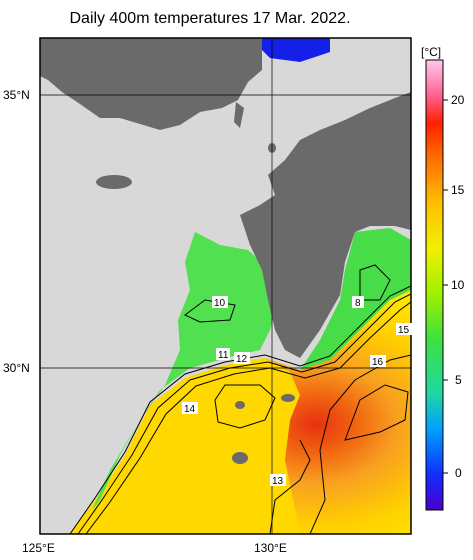 The width and height of the screenshot is (473, 560). I want to click on lat-label-30: 30°N, so click(16, 368).